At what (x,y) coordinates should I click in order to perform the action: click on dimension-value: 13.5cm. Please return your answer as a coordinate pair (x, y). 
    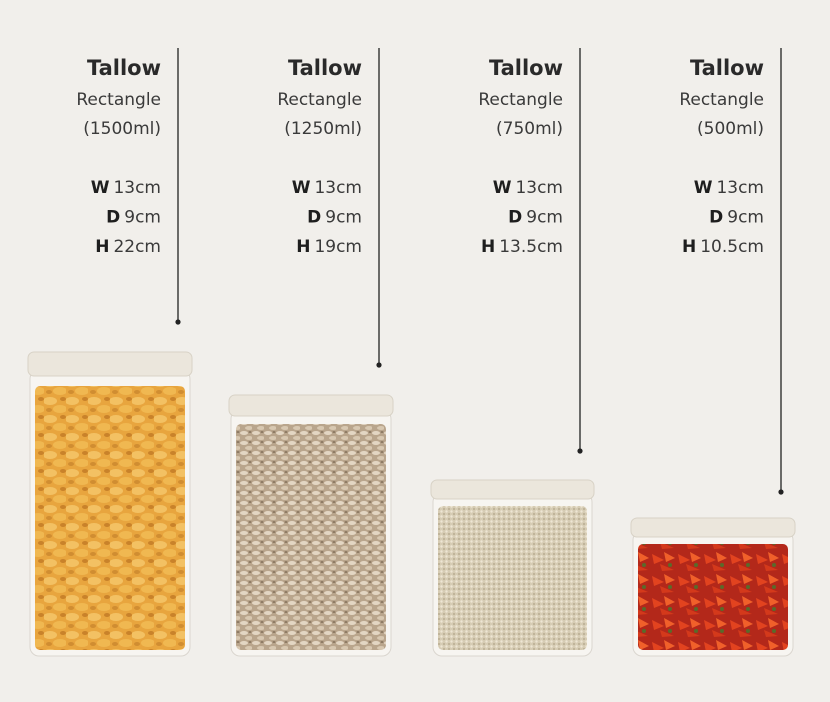
    Looking at the image, I should click on (531, 247).